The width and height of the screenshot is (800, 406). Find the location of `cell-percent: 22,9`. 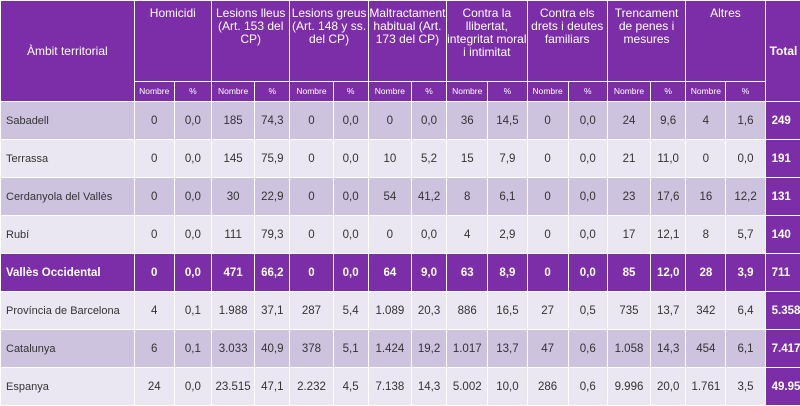

cell-percent: 22,9 is located at coordinates (272, 197).